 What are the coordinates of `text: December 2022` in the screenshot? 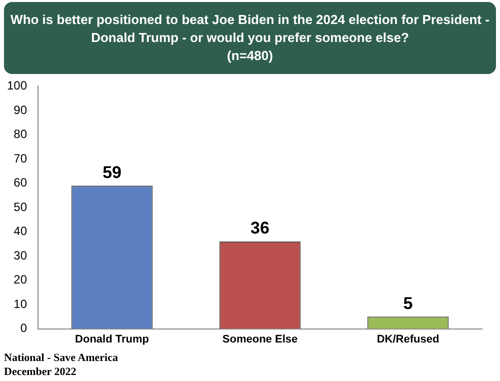 It's located at (41, 372).